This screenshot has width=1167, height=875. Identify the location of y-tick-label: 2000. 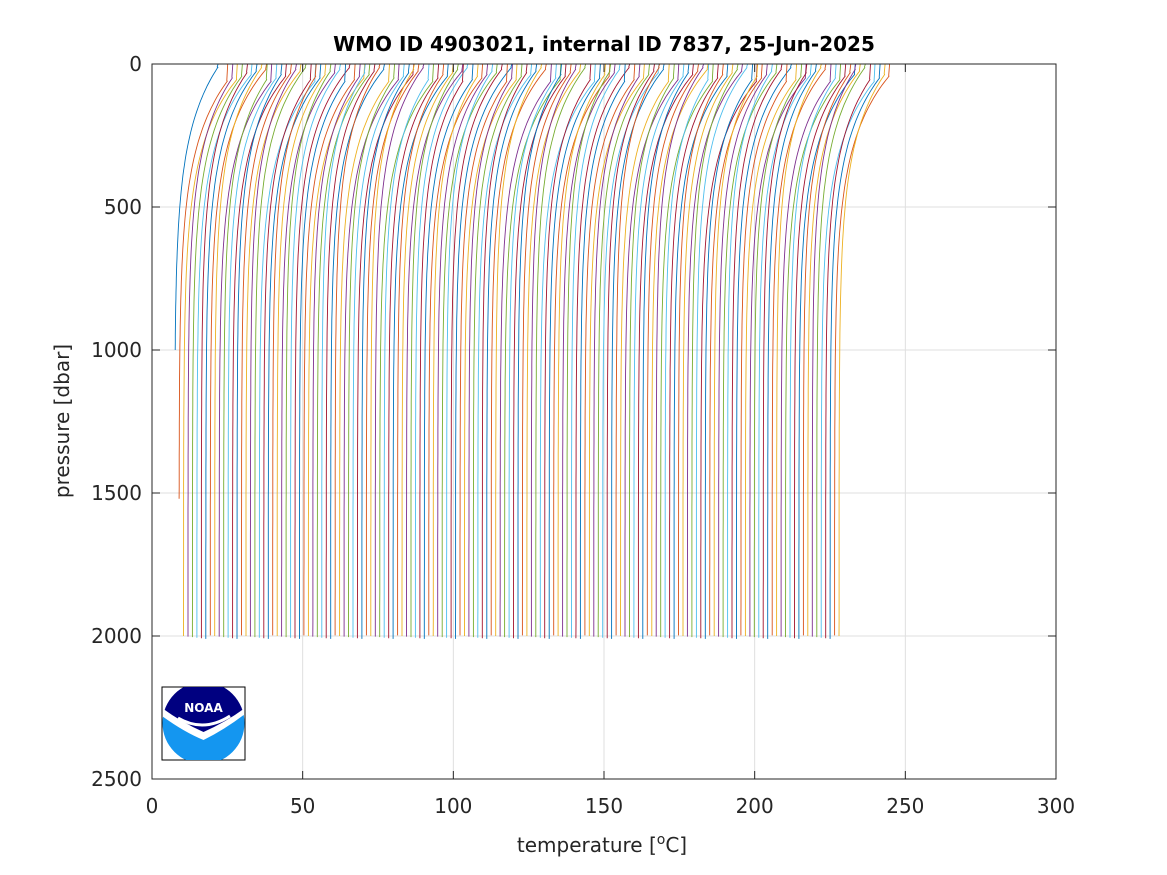
(116, 636).